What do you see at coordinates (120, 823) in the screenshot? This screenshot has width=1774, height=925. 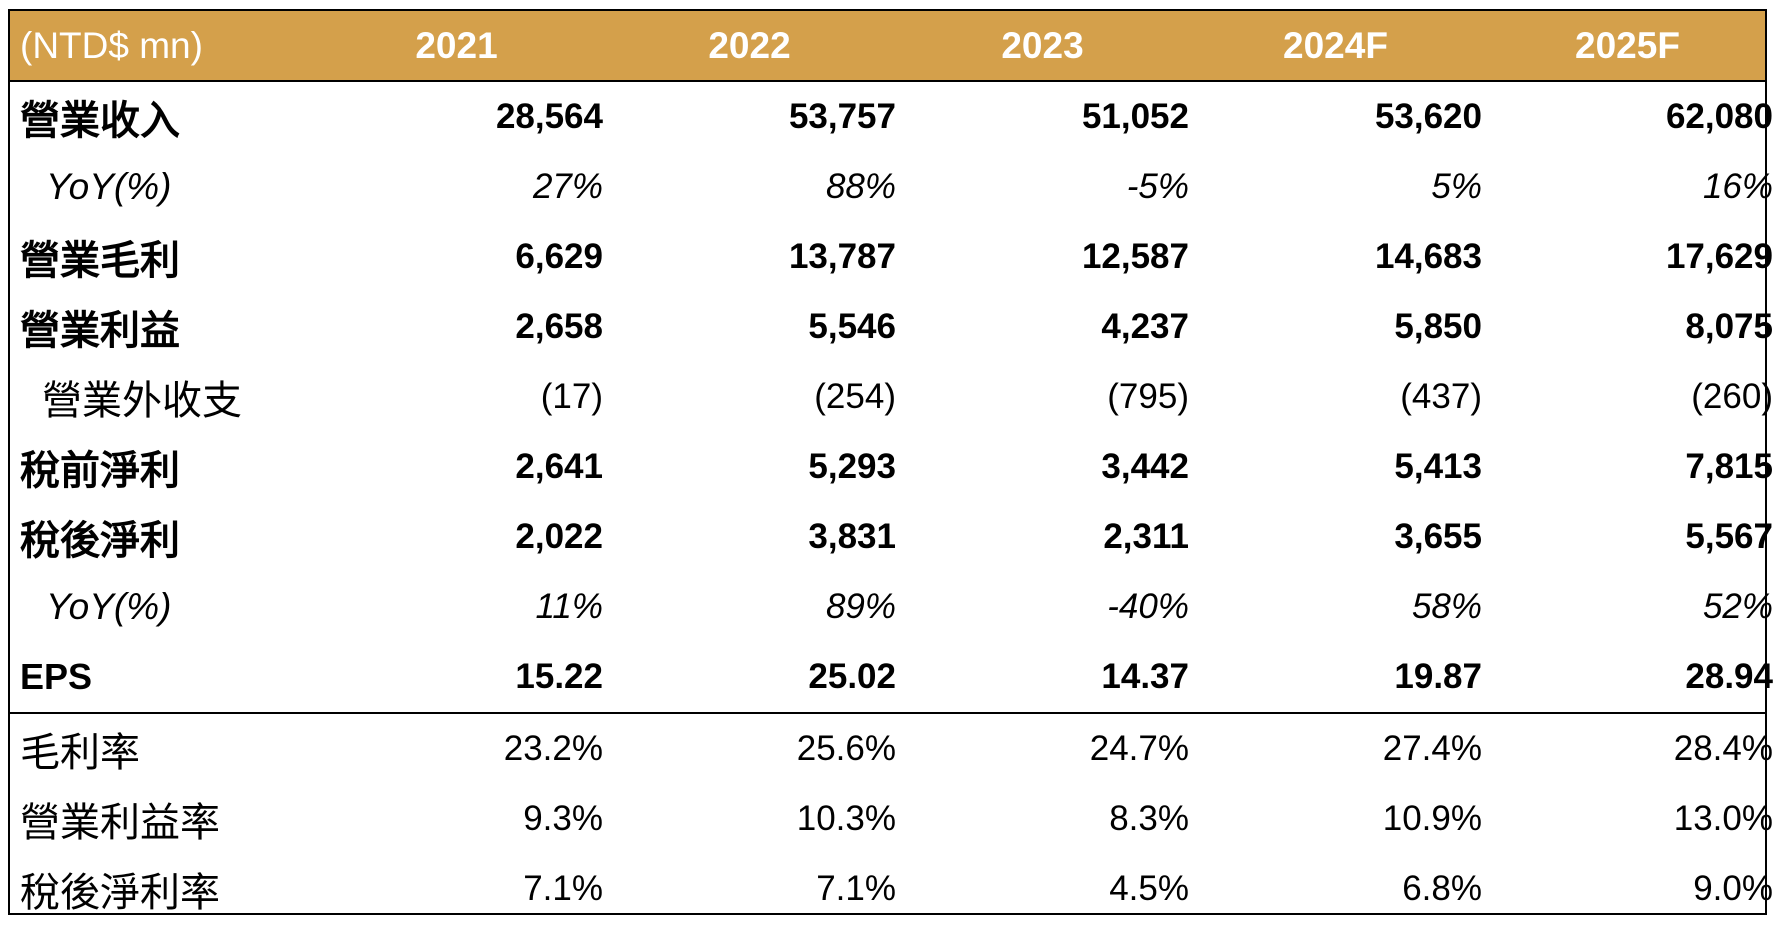 I see `row-label: 營業利益率` at bounding box center [120, 823].